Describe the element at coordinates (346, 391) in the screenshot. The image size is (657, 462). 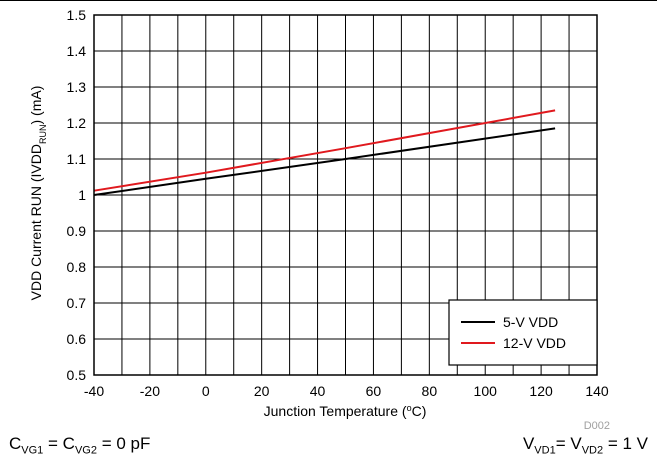
I see `x-tick-labels: -40 -20 0 20 40 60 80 100 120 140` at that location.